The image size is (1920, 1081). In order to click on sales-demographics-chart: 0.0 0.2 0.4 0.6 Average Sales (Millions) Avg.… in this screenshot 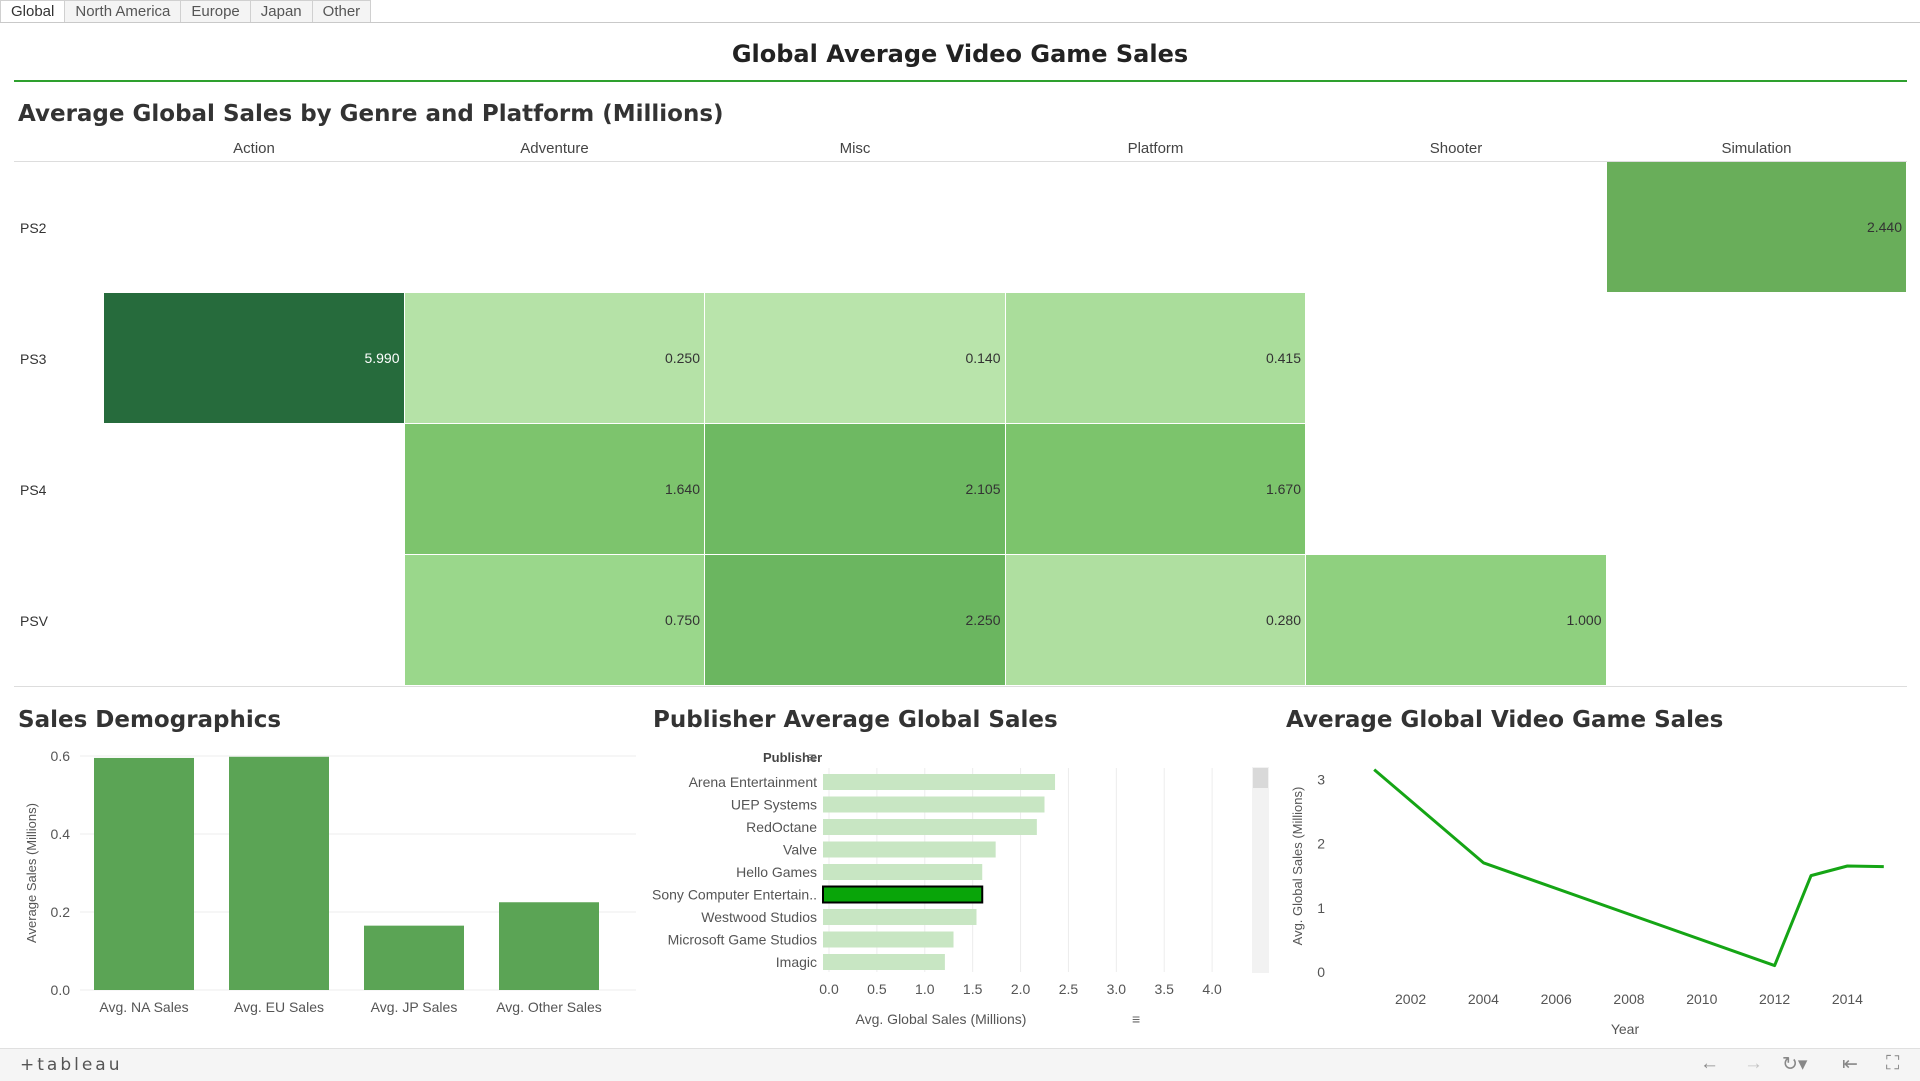, I will do `click(320, 880)`.